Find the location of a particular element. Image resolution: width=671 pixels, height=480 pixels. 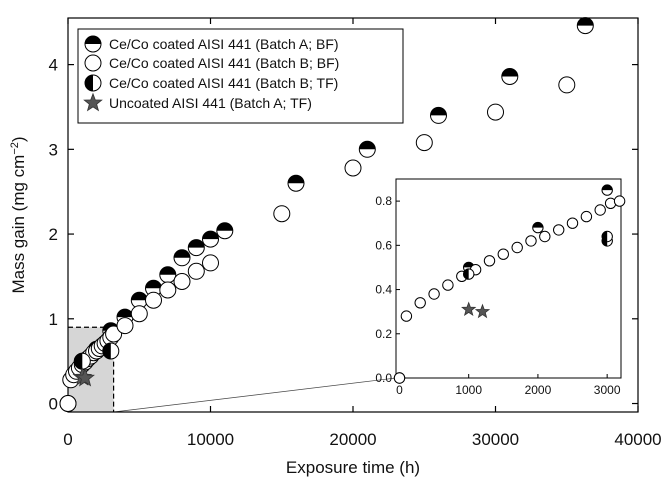

x-axis-title: Exposure time (h) is located at coordinates (353, 467).